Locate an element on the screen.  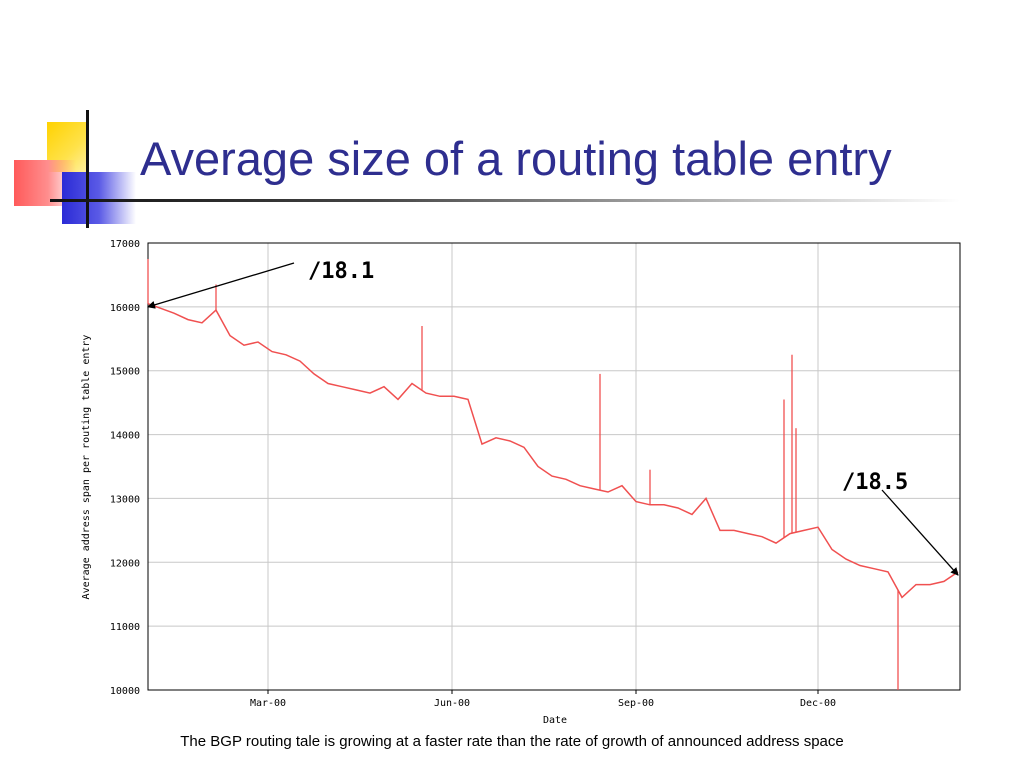
x-axis-title: Date is located at coordinates (555, 720).